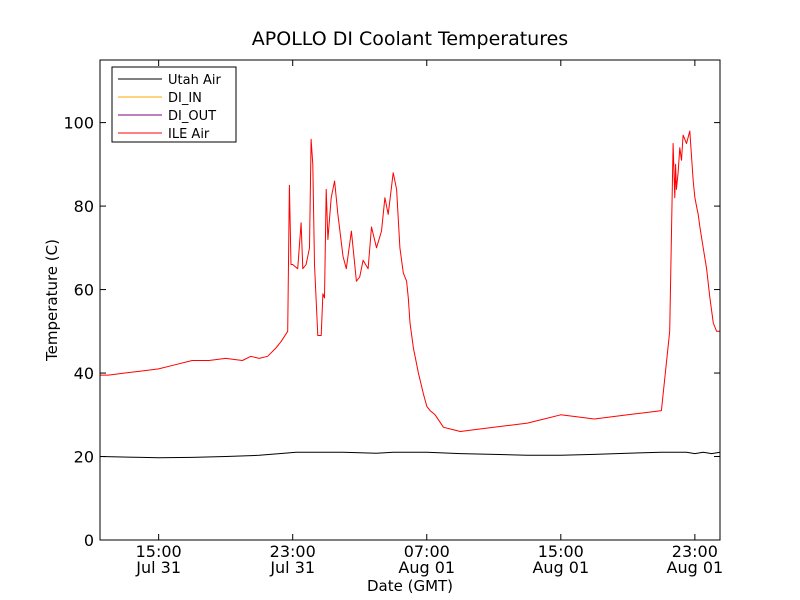  Describe the element at coordinates (52, 300) in the screenshot. I see `y-axis-label: Temperature (C)` at that location.